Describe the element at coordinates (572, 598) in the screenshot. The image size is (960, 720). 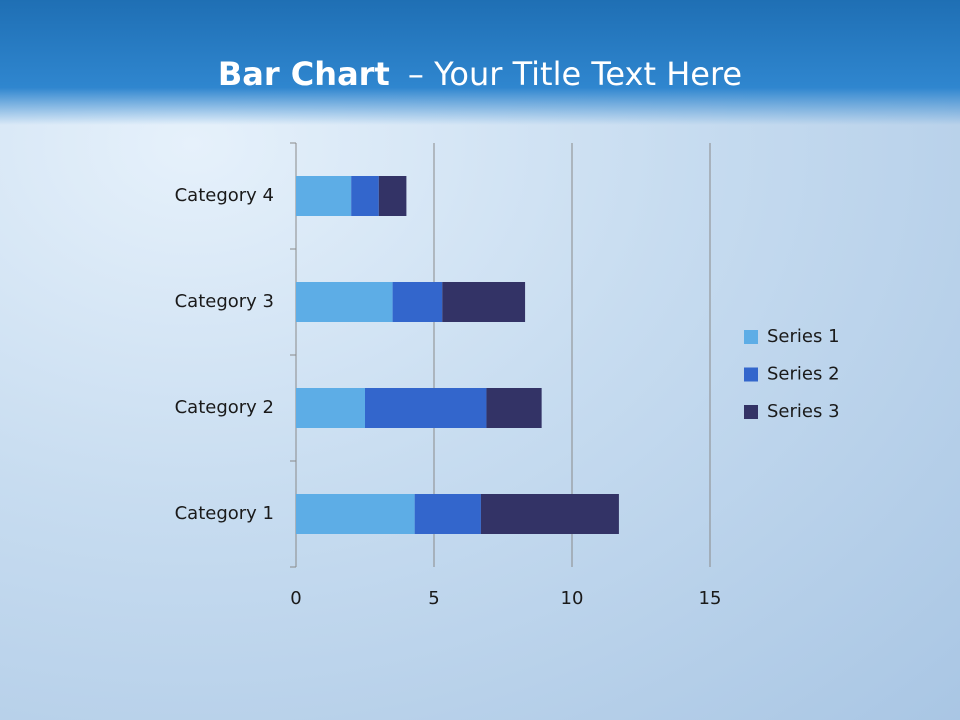
I see `x-tick-label: 10` at that location.